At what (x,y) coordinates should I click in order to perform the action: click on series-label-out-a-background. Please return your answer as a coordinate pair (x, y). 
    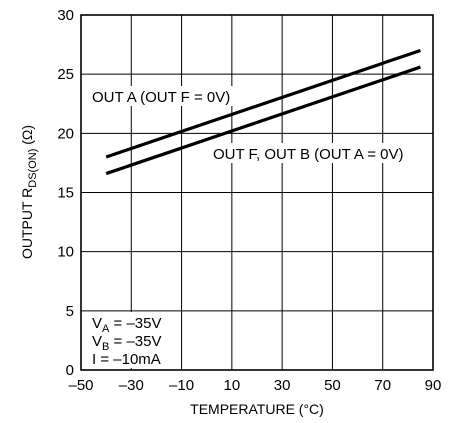
    Looking at the image, I should click on (164, 96).